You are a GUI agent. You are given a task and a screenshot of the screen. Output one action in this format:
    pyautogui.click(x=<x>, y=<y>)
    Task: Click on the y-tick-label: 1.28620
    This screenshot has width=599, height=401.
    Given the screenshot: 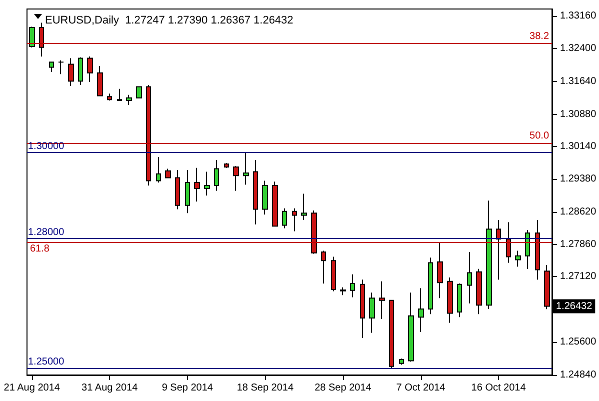 What is the action you would take?
    pyautogui.click(x=578, y=212)
    